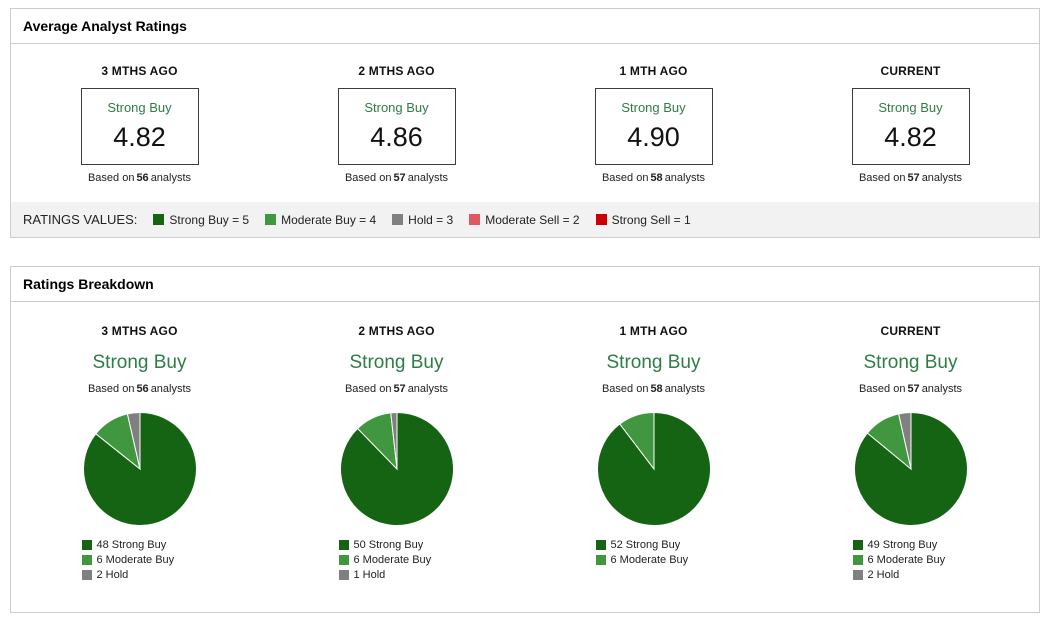 The width and height of the screenshot is (1050, 642). What do you see at coordinates (651, 219) in the screenshot?
I see `legend-label: Strong Sell = 1` at bounding box center [651, 219].